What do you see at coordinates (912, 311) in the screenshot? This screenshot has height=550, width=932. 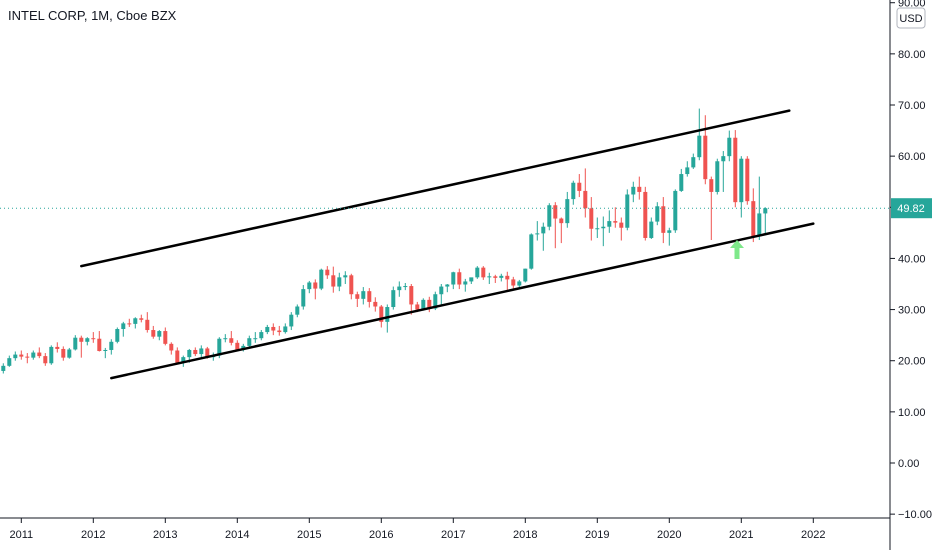 I see `y-tick-label: 30.00` at bounding box center [912, 311].